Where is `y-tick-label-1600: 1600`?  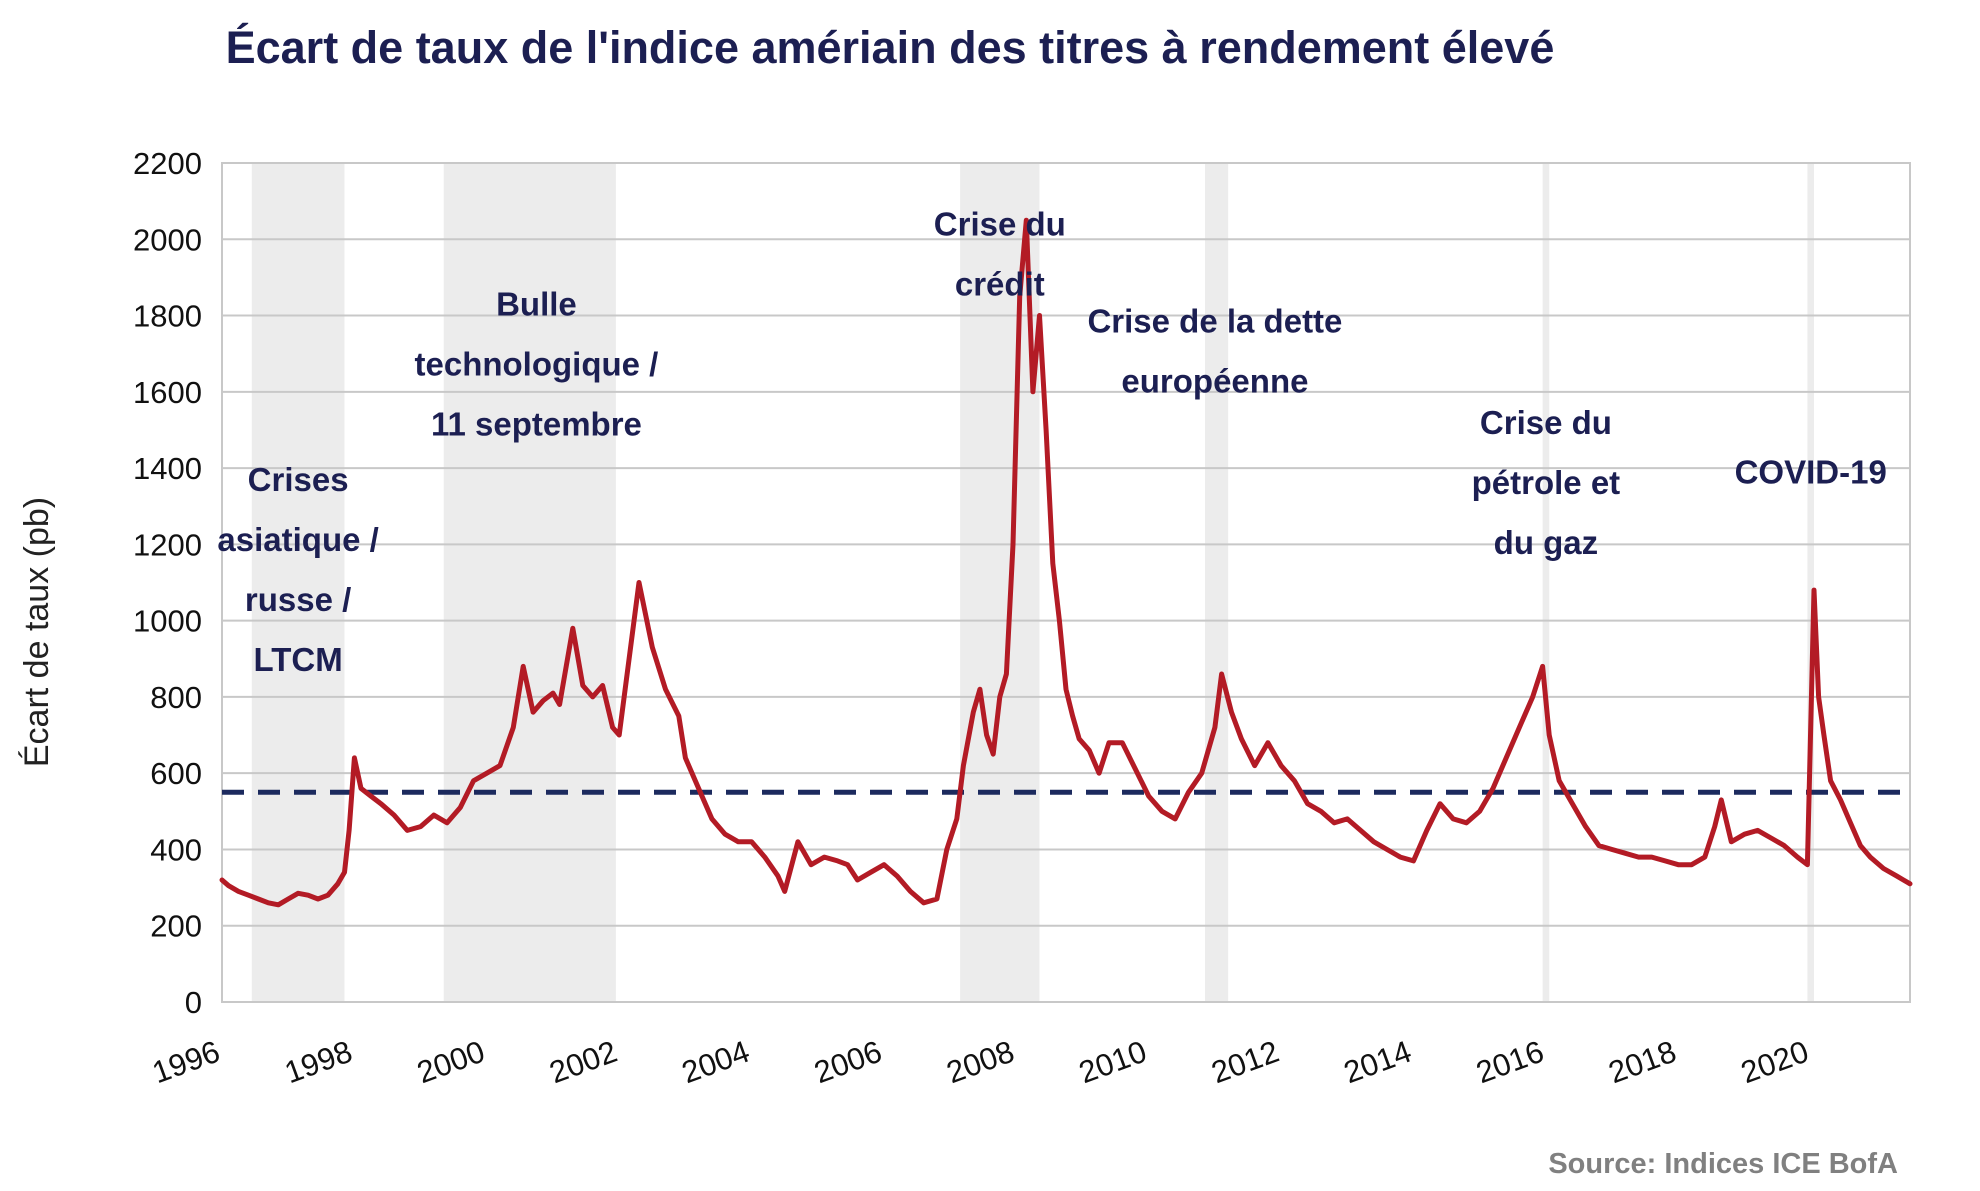
y-tick-label-1600: 1600 is located at coordinates (167, 392).